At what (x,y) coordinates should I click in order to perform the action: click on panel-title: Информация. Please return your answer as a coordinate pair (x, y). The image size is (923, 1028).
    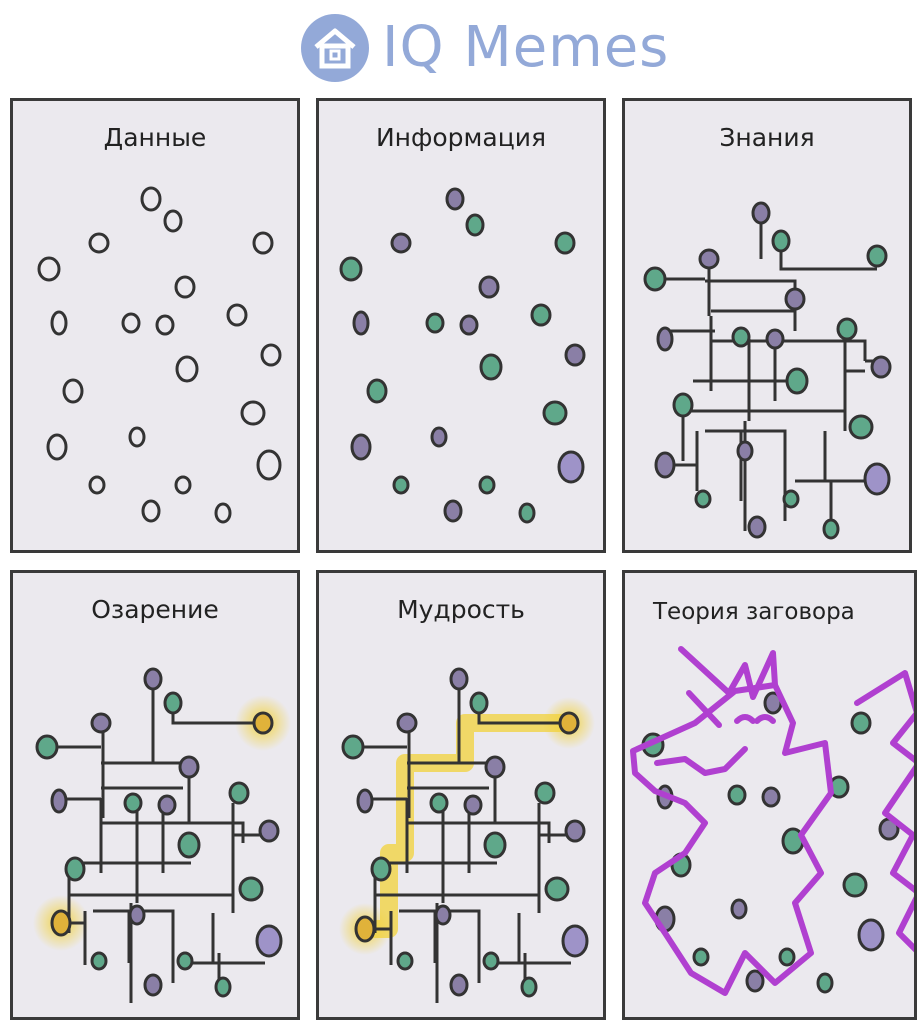
    Looking at the image, I should click on (461, 137).